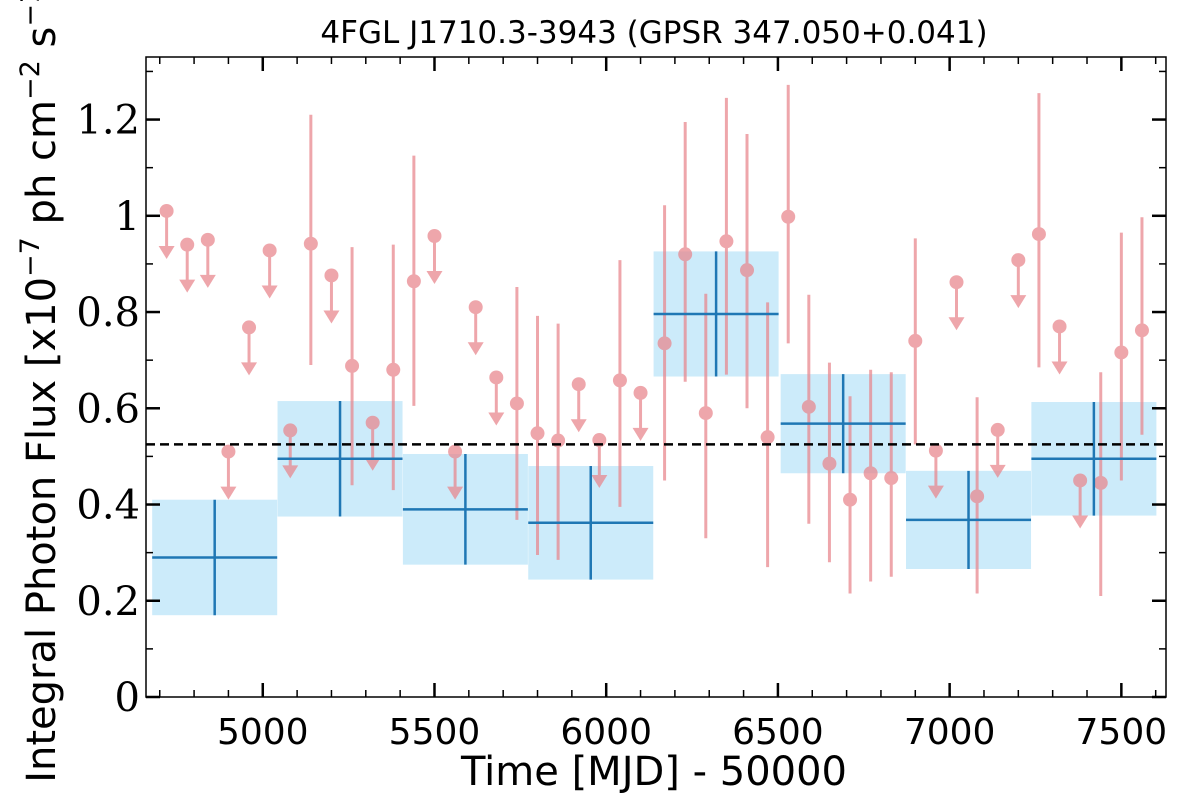  I want to click on y-axis-label-mid: ph cm, so click(42, 168).